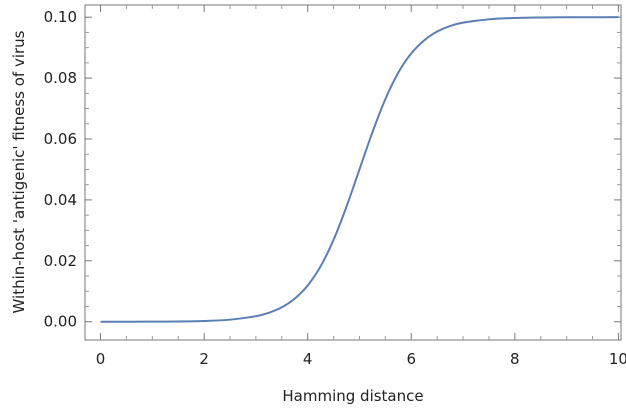 The image size is (626, 409). Describe the element at coordinates (411, 359) in the screenshot. I see `x-tick-label: 6` at that location.